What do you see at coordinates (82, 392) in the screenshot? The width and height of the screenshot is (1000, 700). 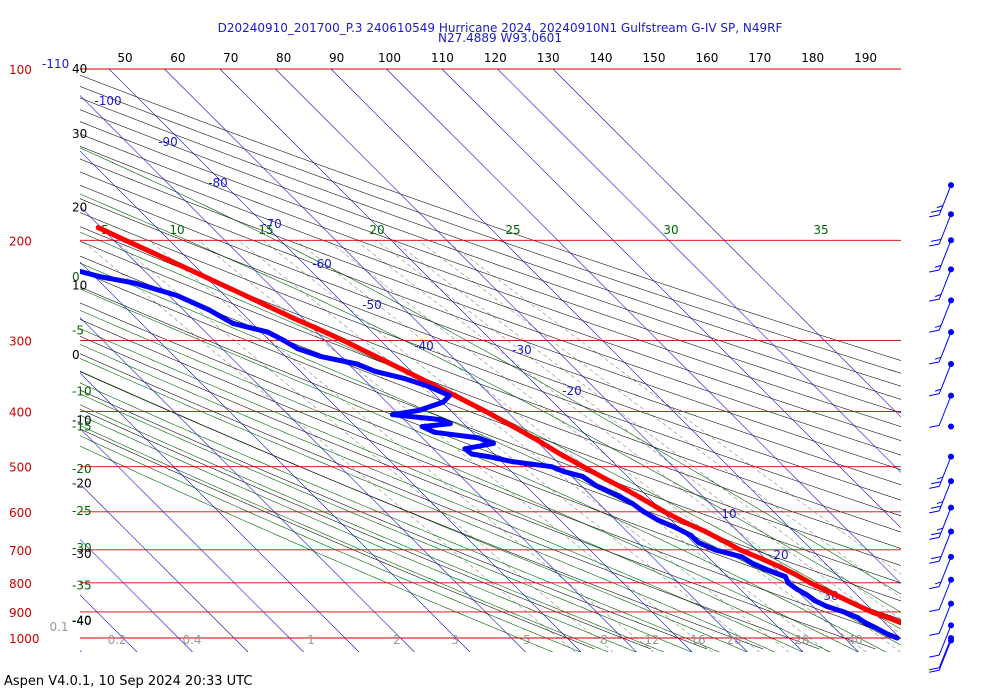 I see `left-scale-label: -10` at bounding box center [82, 392].